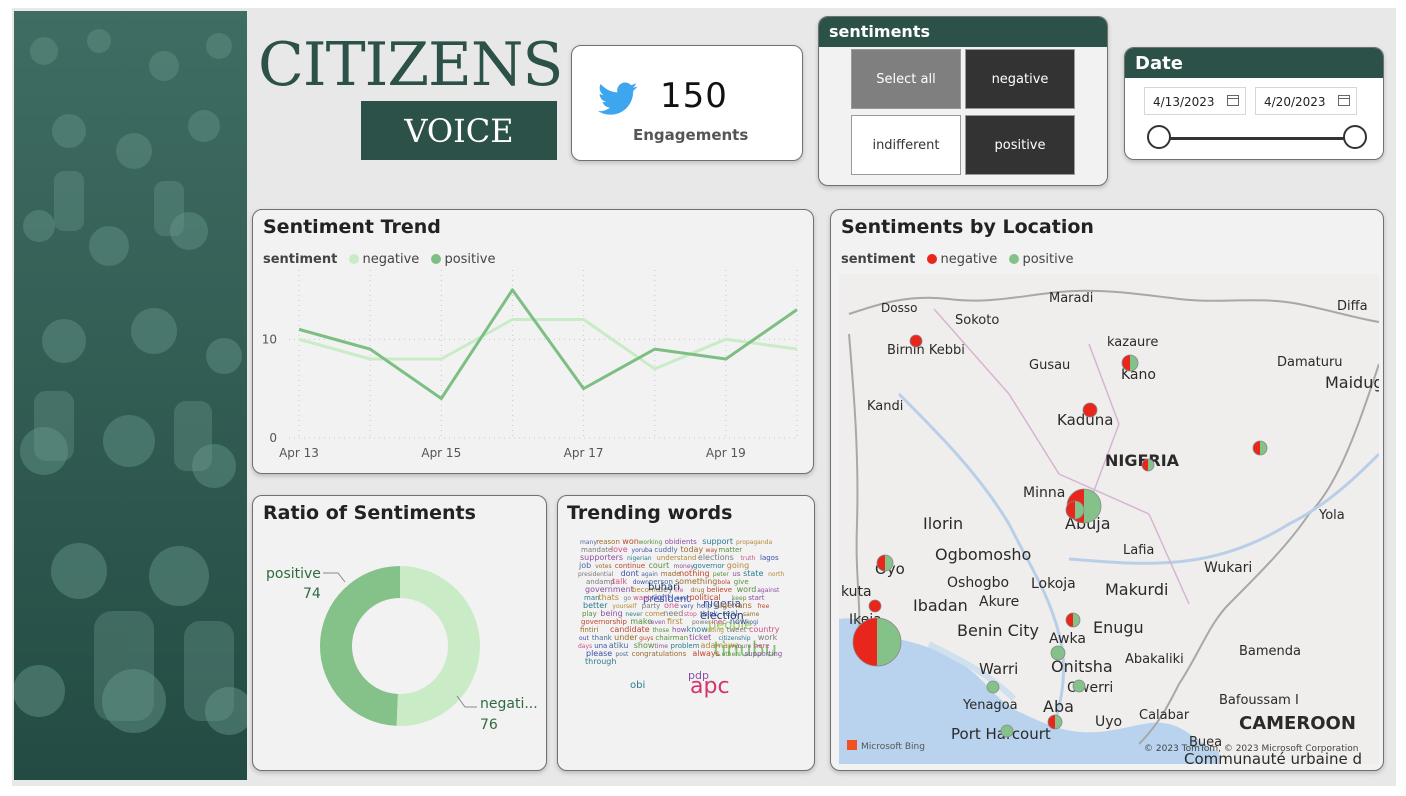 The height and width of the screenshot is (796, 1406). What do you see at coordinates (696, 581) in the screenshot?
I see `word-something: something` at bounding box center [696, 581].